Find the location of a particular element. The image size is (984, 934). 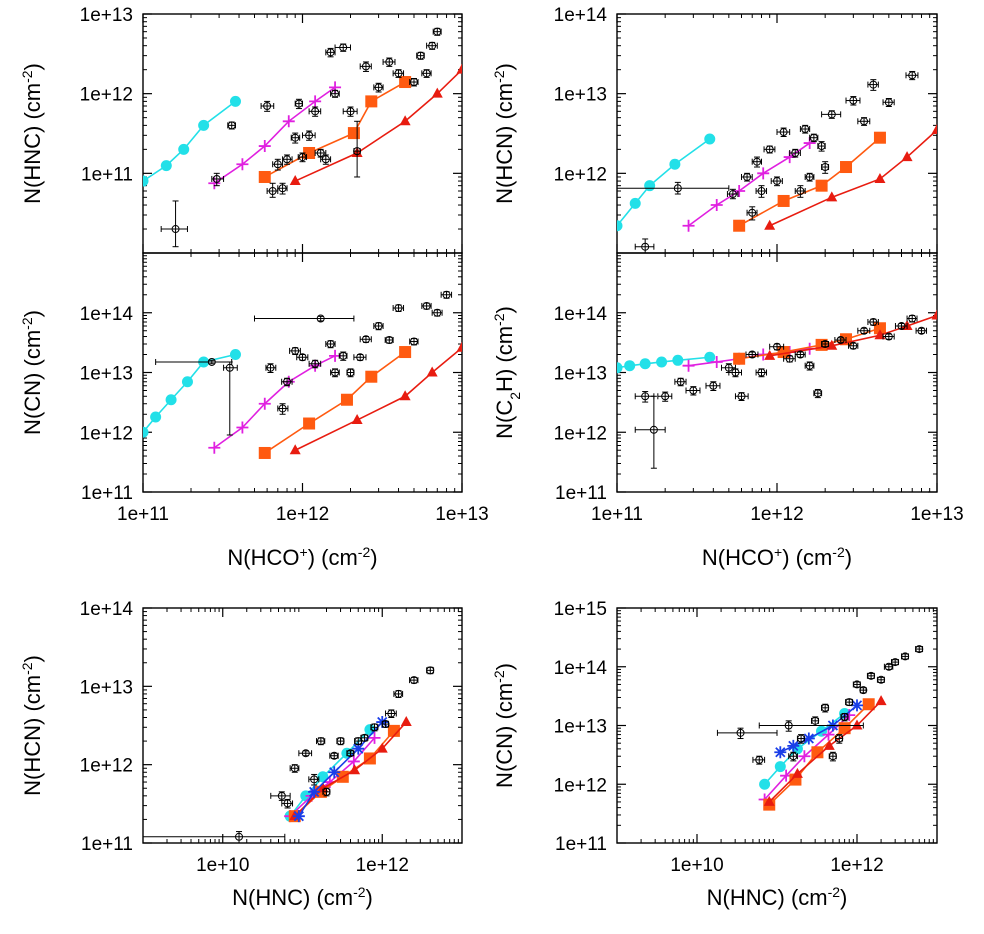

y-tick-label: 1e+12 is located at coordinates (580, 174).